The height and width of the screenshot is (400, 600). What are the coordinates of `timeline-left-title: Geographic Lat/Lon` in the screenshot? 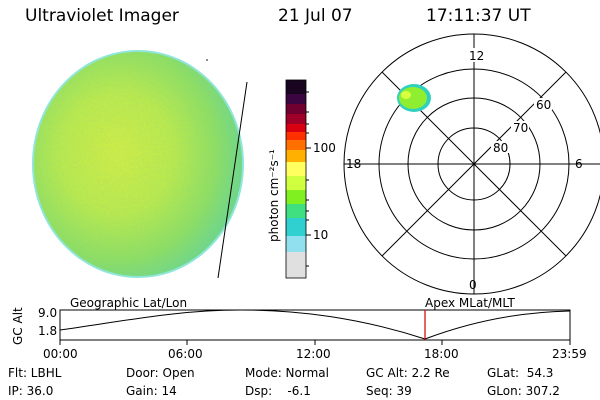 It's located at (129, 303).